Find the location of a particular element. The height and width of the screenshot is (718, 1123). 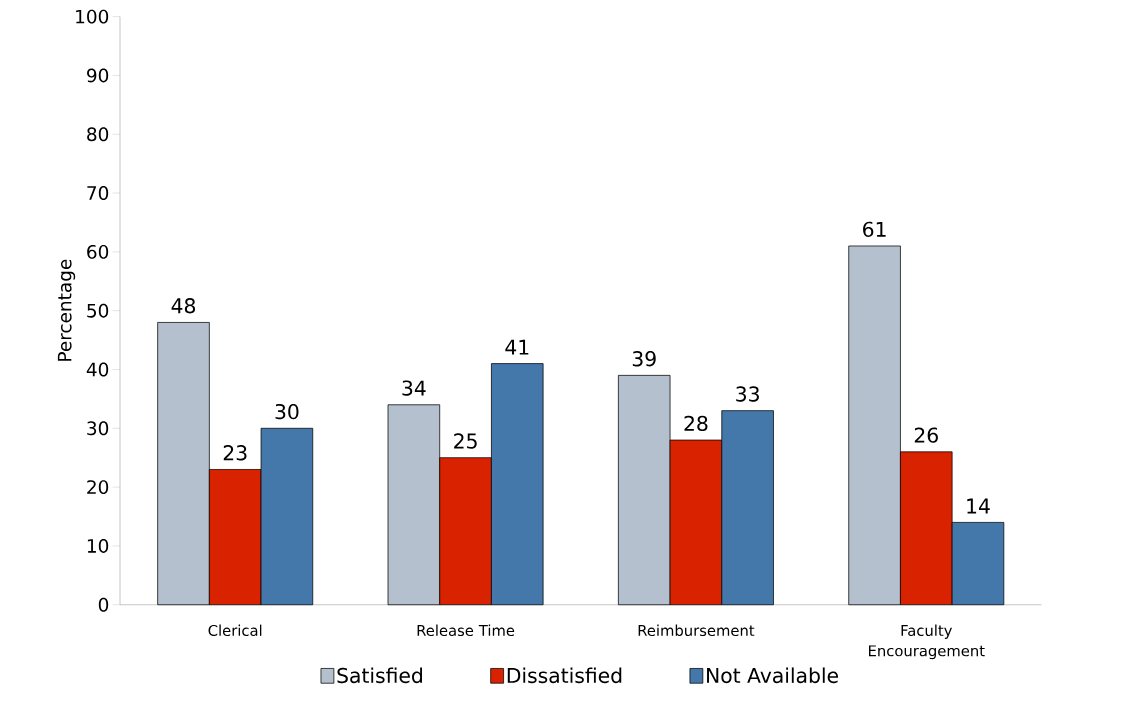

x-tick-label: Reimbursement is located at coordinates (696, 630).